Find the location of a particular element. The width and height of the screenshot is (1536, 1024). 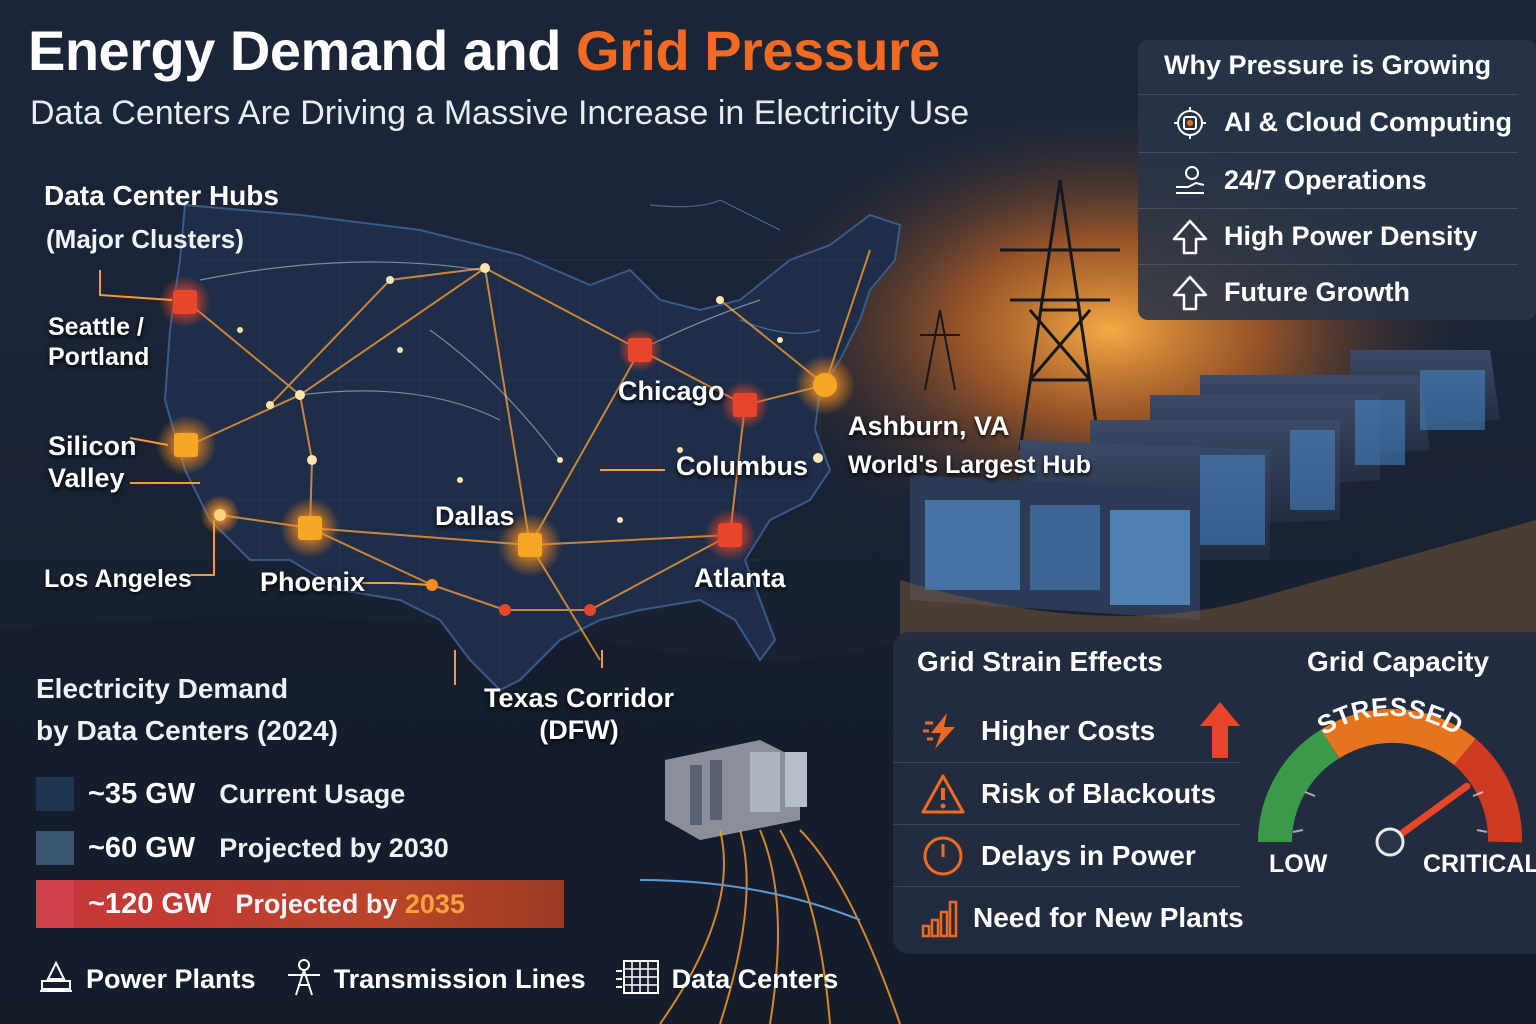

why-item-label: 24/7 Operations is located at coordinates (1325, 180).